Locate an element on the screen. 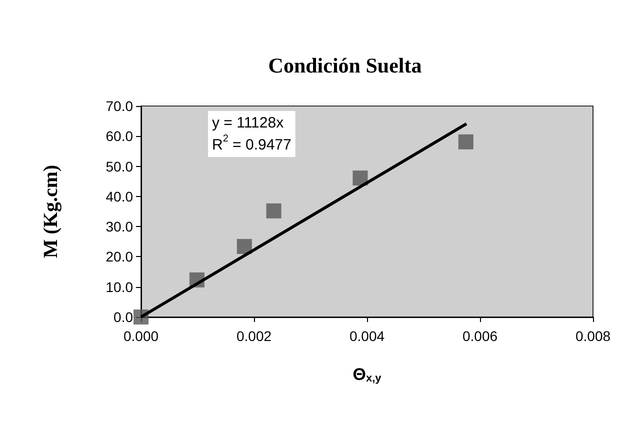 The height and width of the screenshot is (428, 641). y-axis-title: M (Kg.cm) is located at coordinates (51, 211).